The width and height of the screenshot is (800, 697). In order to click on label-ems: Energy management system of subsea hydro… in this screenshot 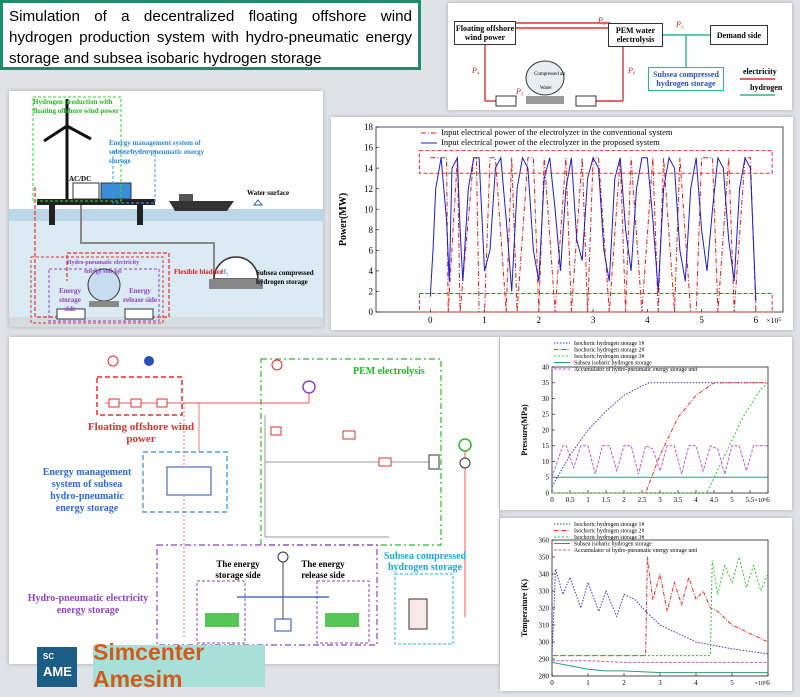, I will do `click(157, 152)`.